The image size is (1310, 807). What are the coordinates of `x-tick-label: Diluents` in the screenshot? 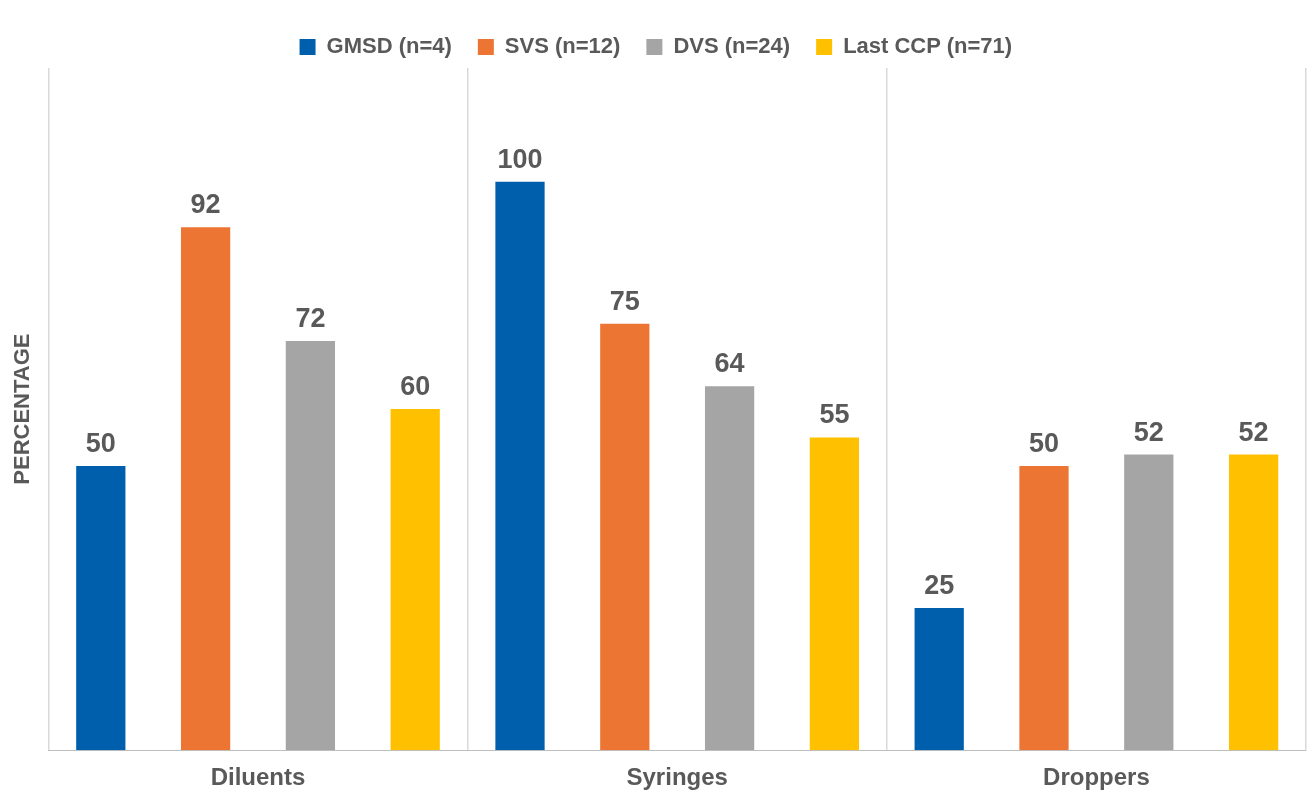 It's located at (258, 777).